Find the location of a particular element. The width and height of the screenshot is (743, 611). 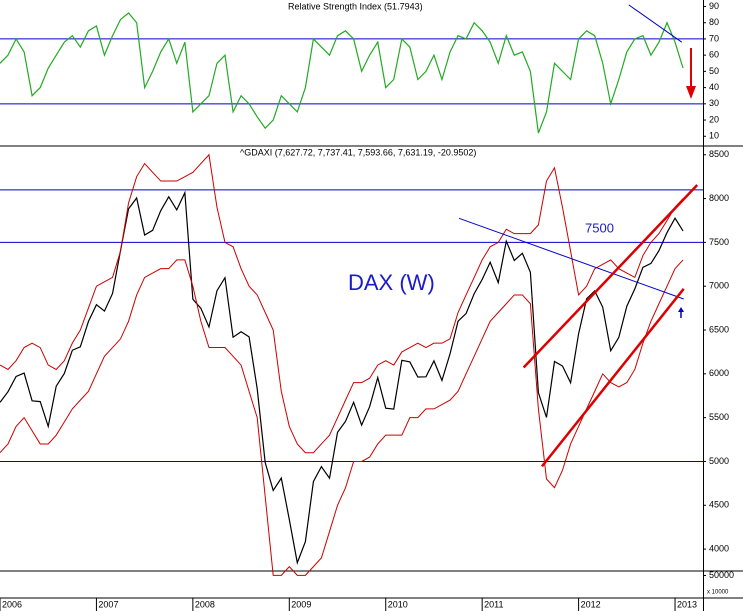

y-tick-label: 70 is located at coordinates (714, 38).